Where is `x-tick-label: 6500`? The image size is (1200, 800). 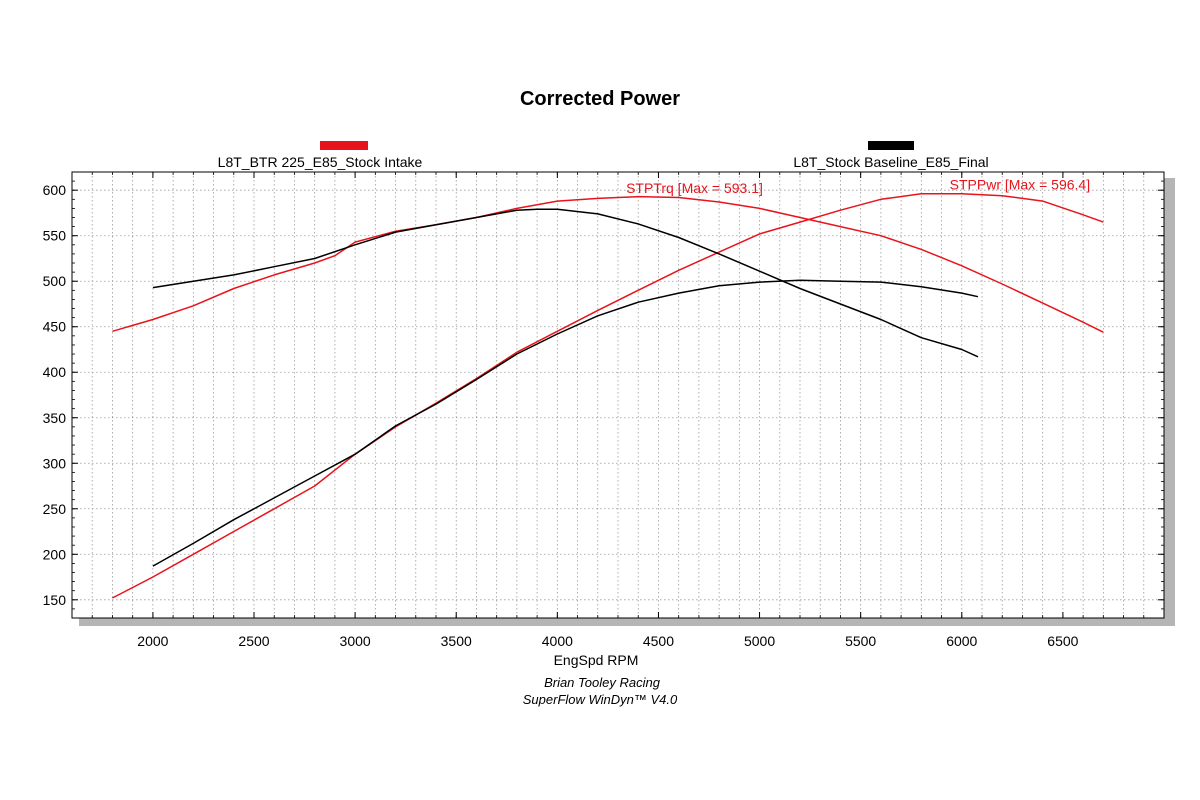 x-tick-label: 6500 is located at coordinates (1062, 641).